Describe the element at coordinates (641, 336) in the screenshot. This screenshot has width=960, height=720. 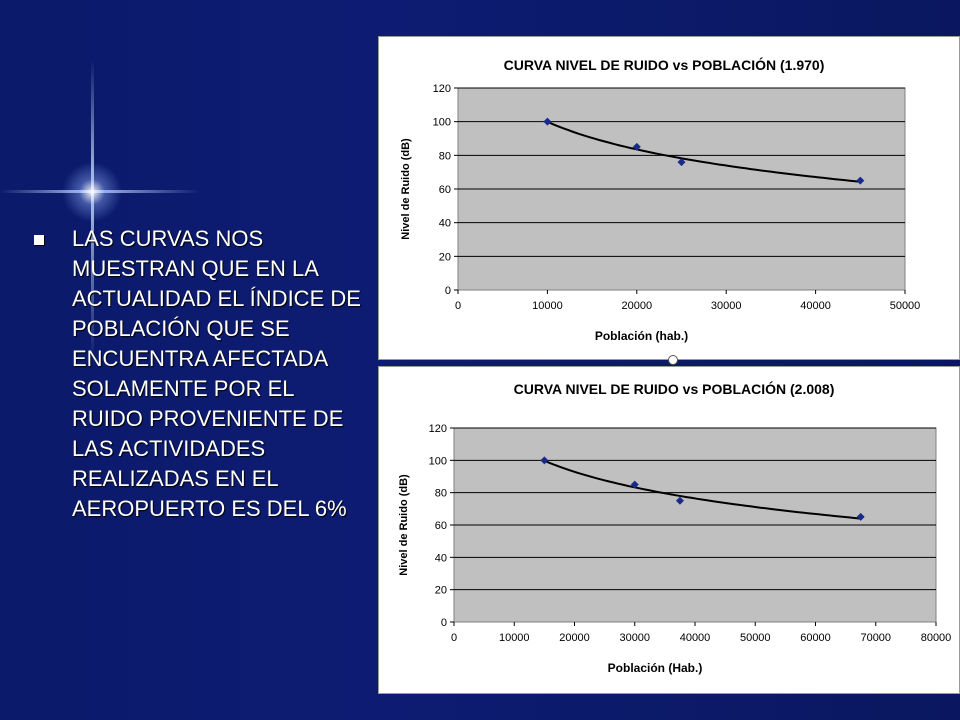
I see `x-axis-label: Población (hab.)` at that location.